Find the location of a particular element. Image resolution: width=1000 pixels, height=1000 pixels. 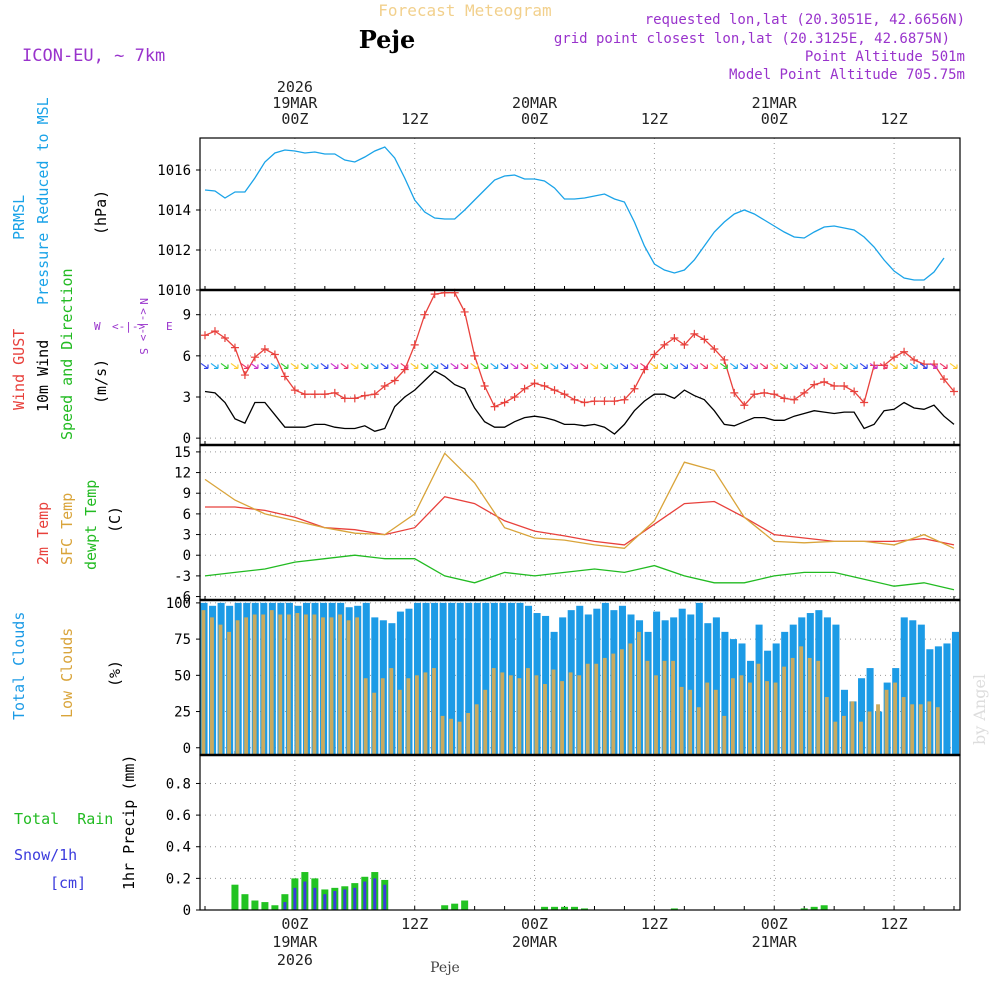

pressure-msl-label: Pressure Reduced to MSL is located at coordinates (43, 201).